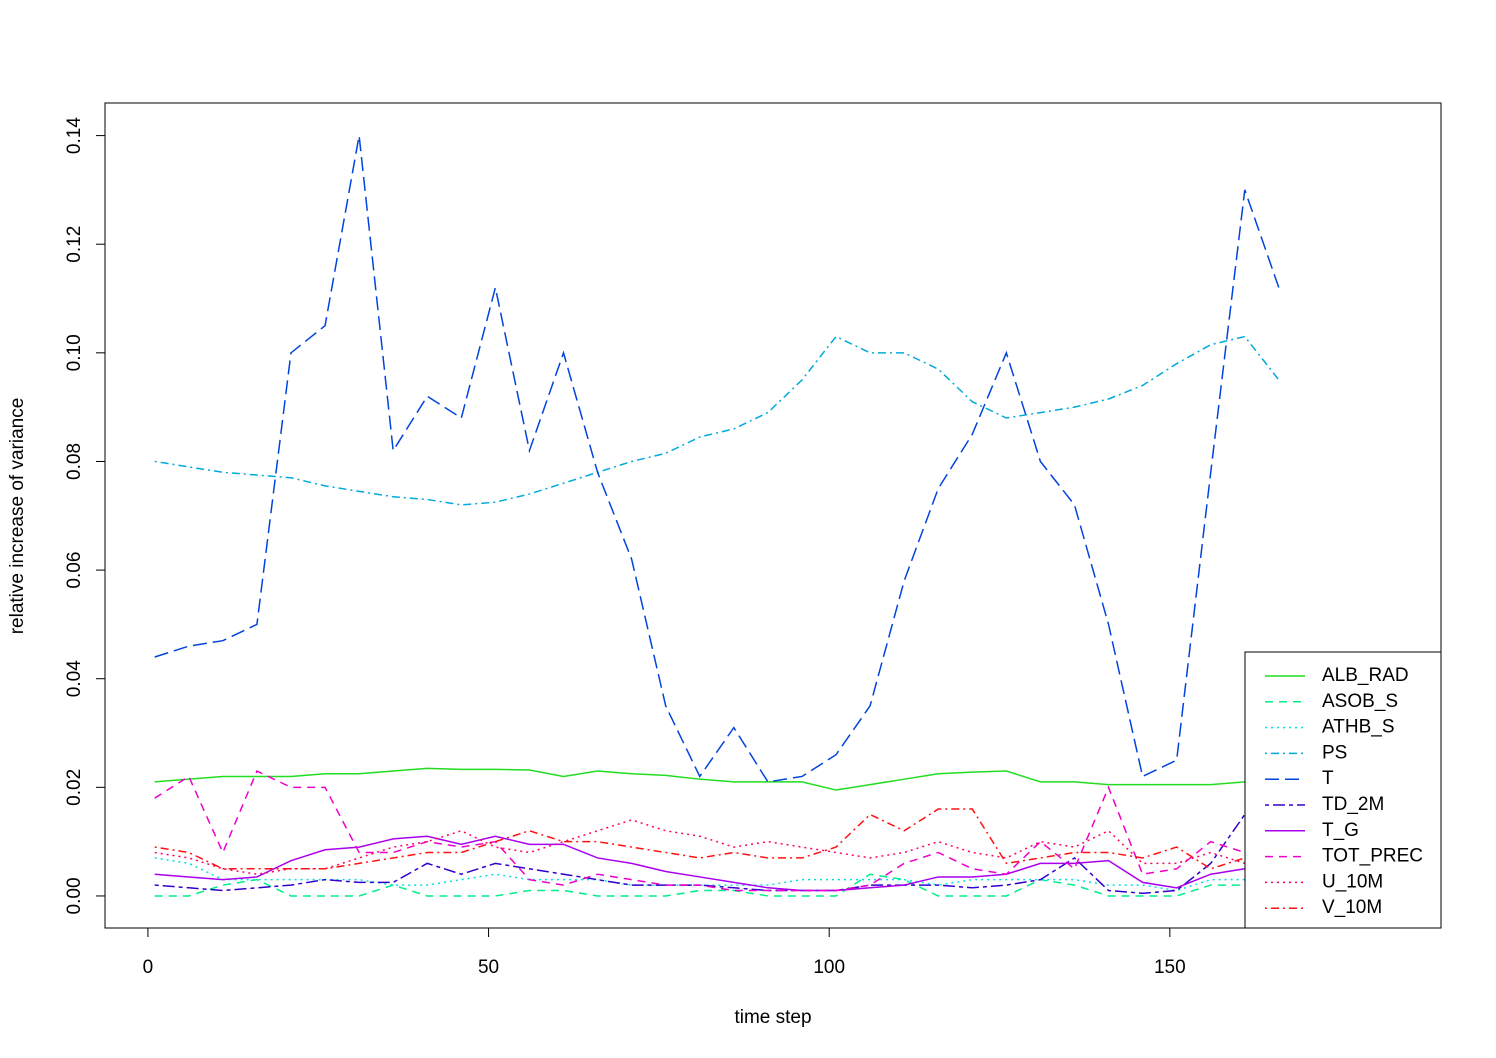 Image resolution: width=1496 pixels, height=1058 pixels. What do you see at coordinates (1328, 778) in the screenshot?
I see `legend-label: T` at bounding box center [1328, 778].